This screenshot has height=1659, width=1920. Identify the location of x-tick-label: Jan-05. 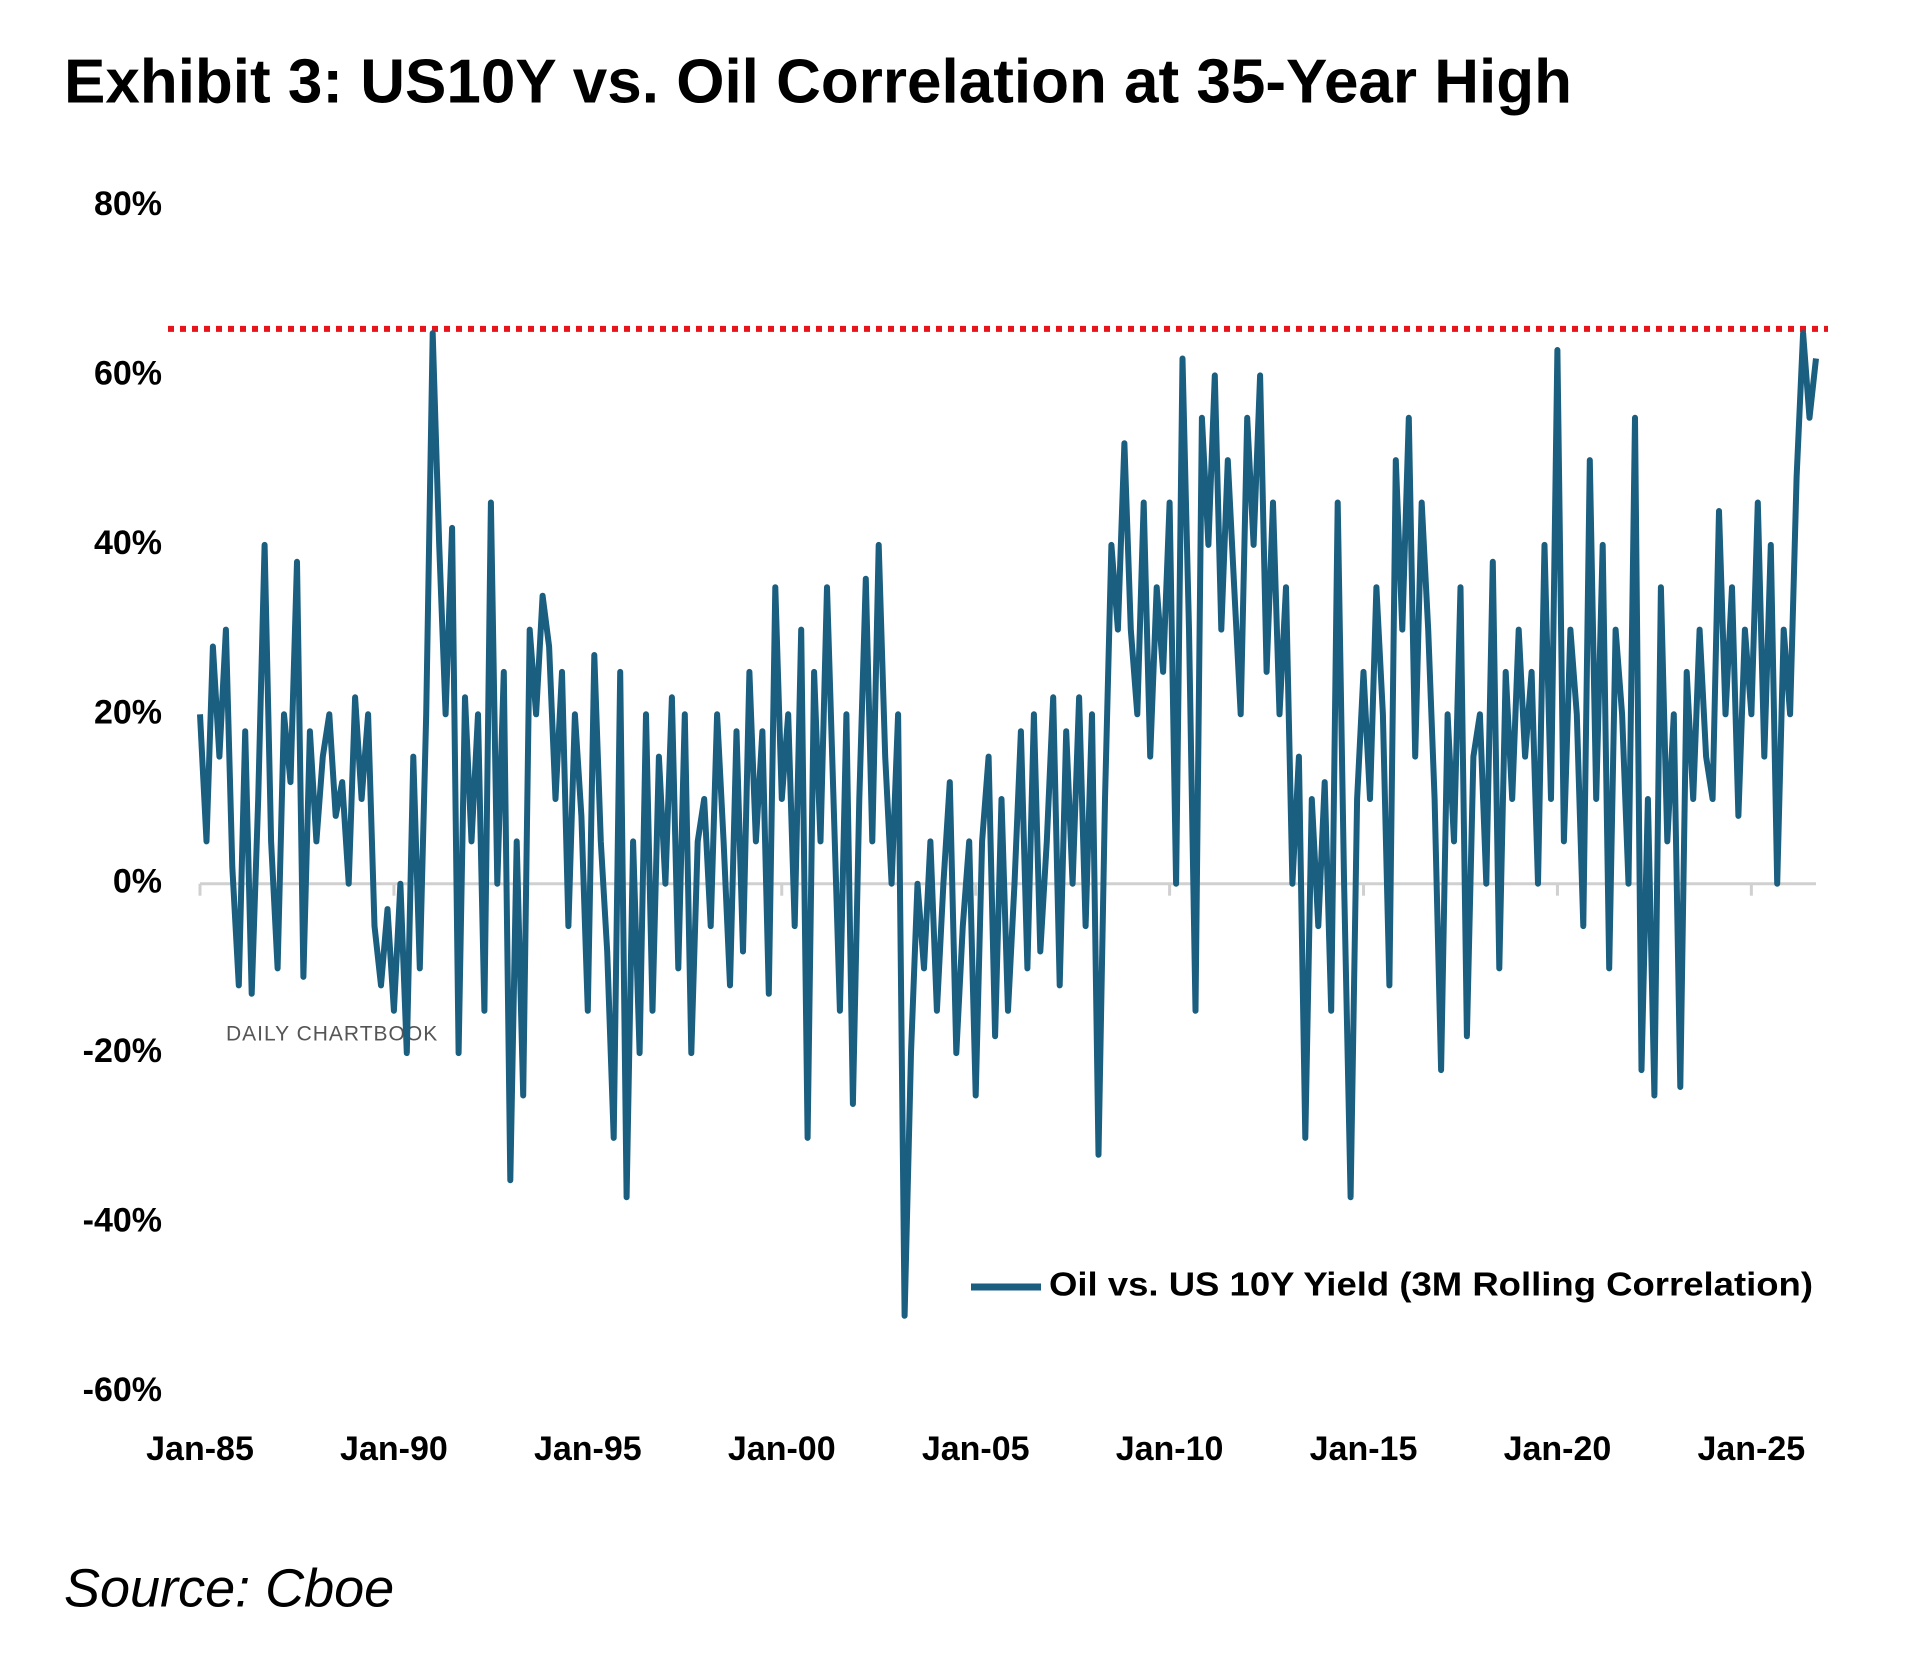
(976, 1449).